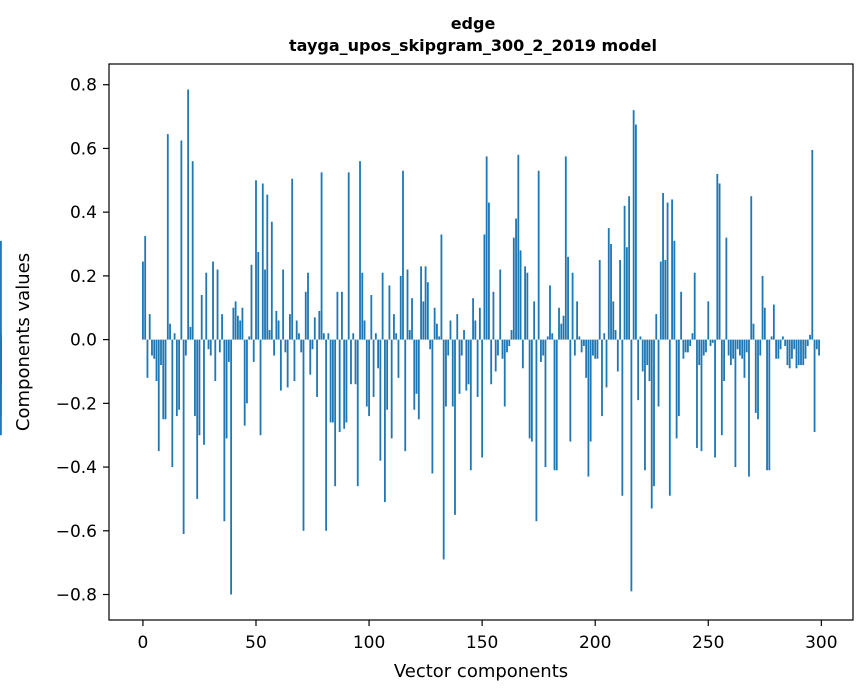  Describe the element at coordinates (83, 149) in the screenshot. I see `y-tick-label: 0.6` at that location.